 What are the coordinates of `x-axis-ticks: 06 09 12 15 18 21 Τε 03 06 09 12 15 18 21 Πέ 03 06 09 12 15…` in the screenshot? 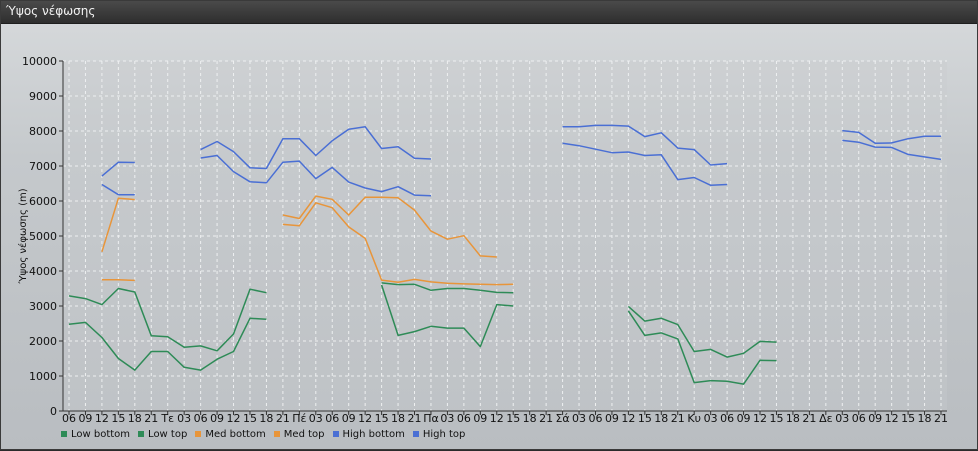 It's located at (505, 418).